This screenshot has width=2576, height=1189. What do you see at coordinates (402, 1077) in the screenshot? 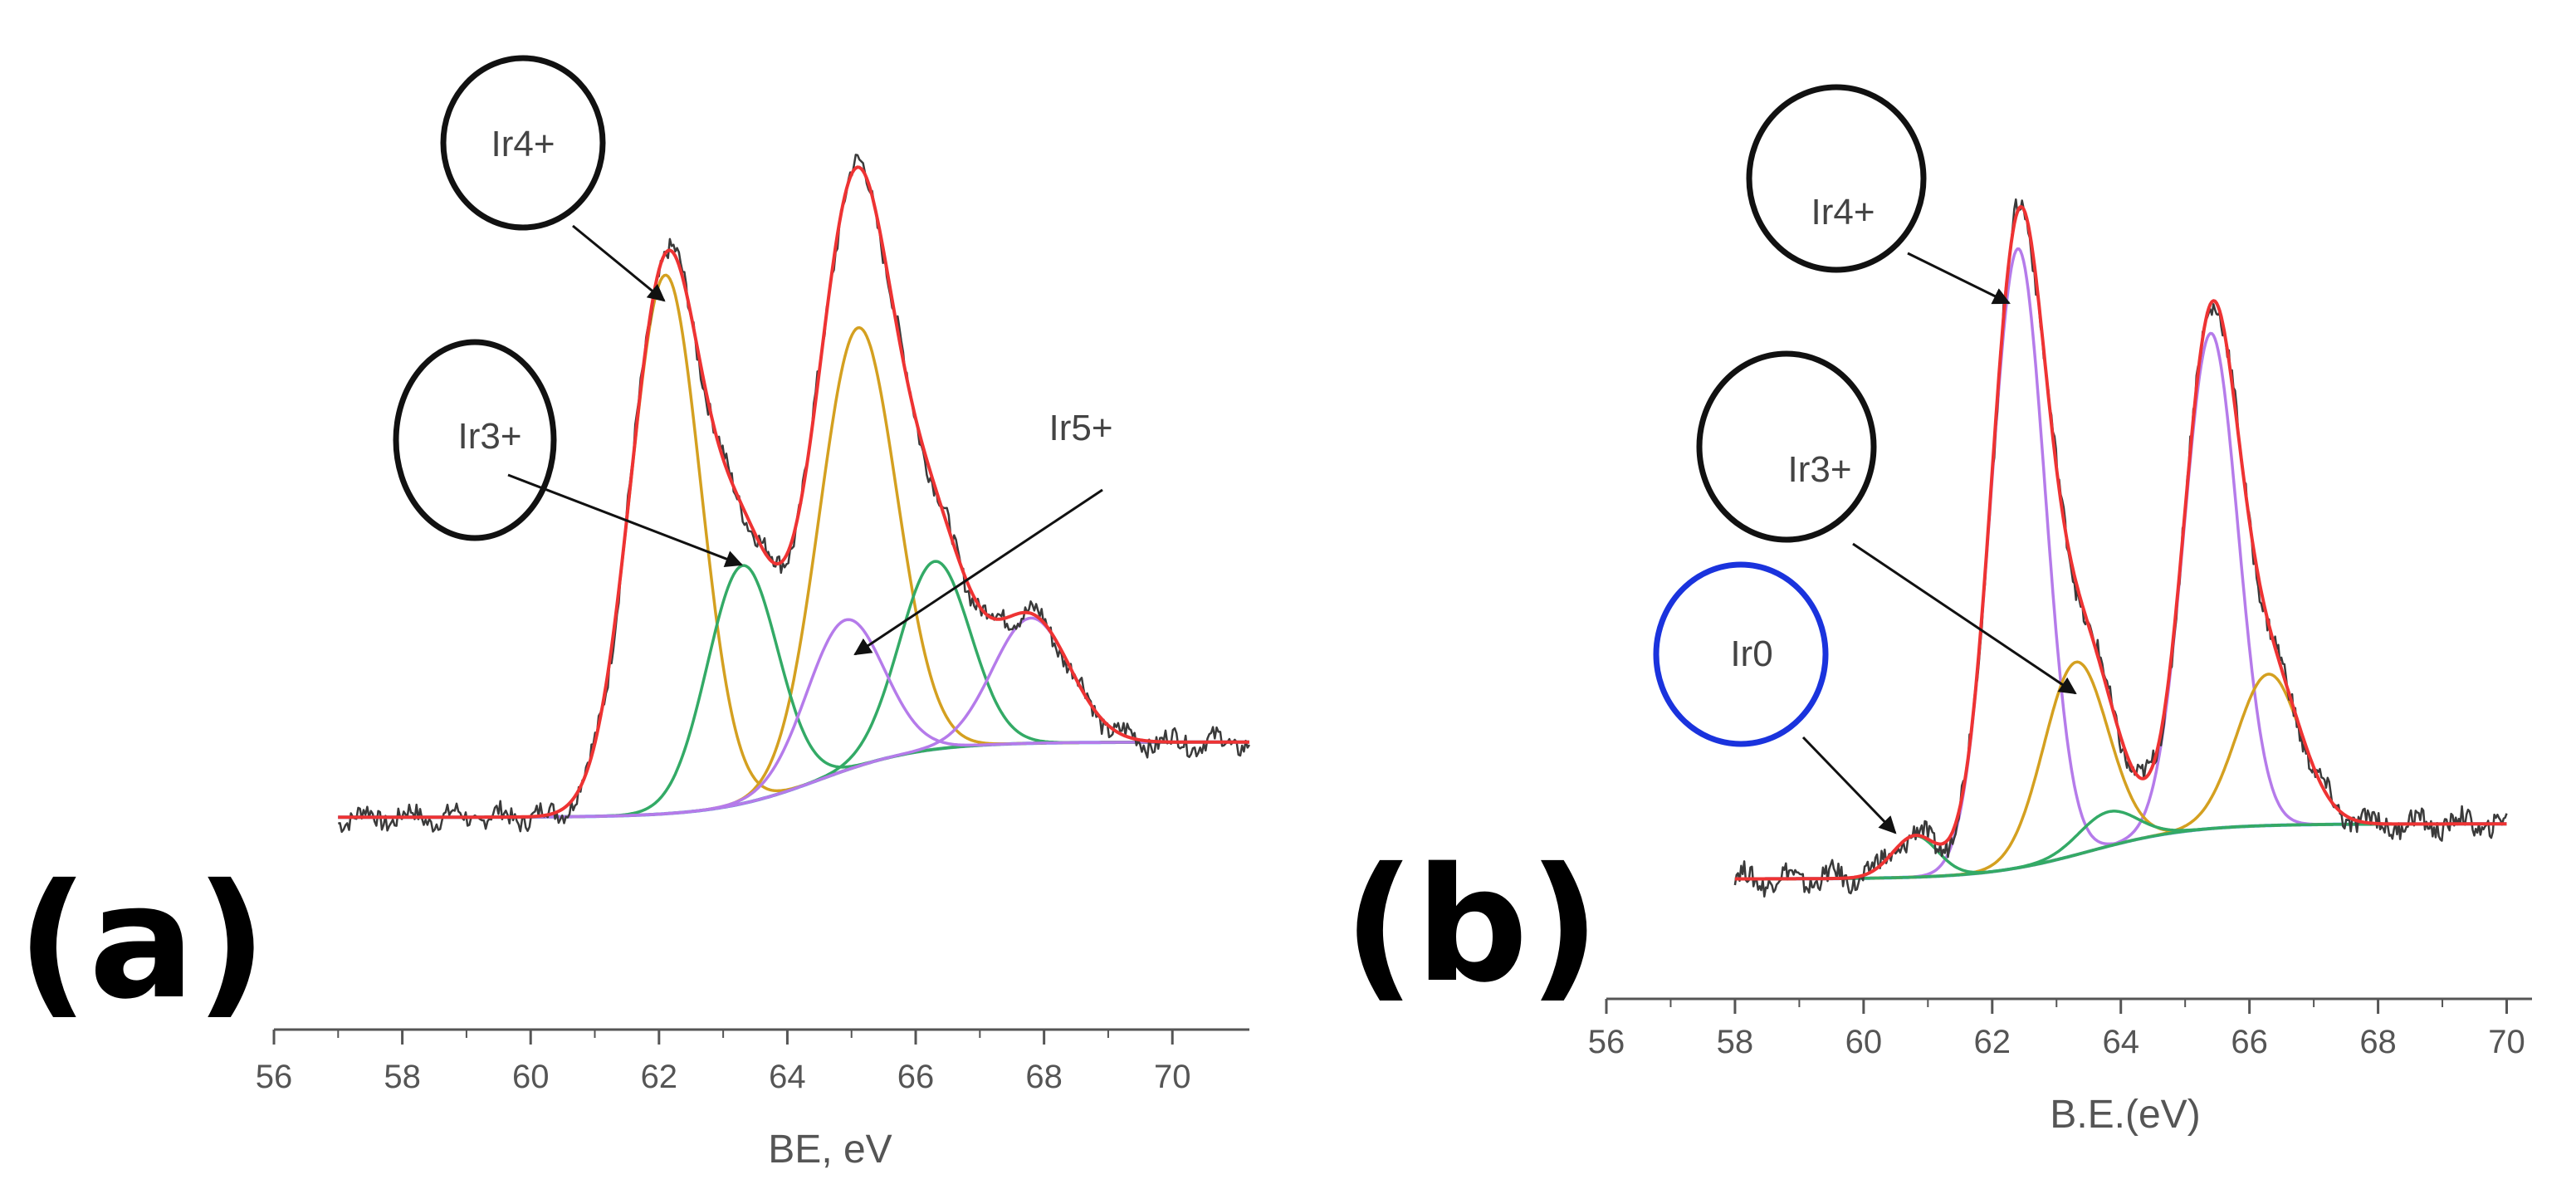
I see `panel-a-x-tick-label: 58` at bounding box center [402, 1077].